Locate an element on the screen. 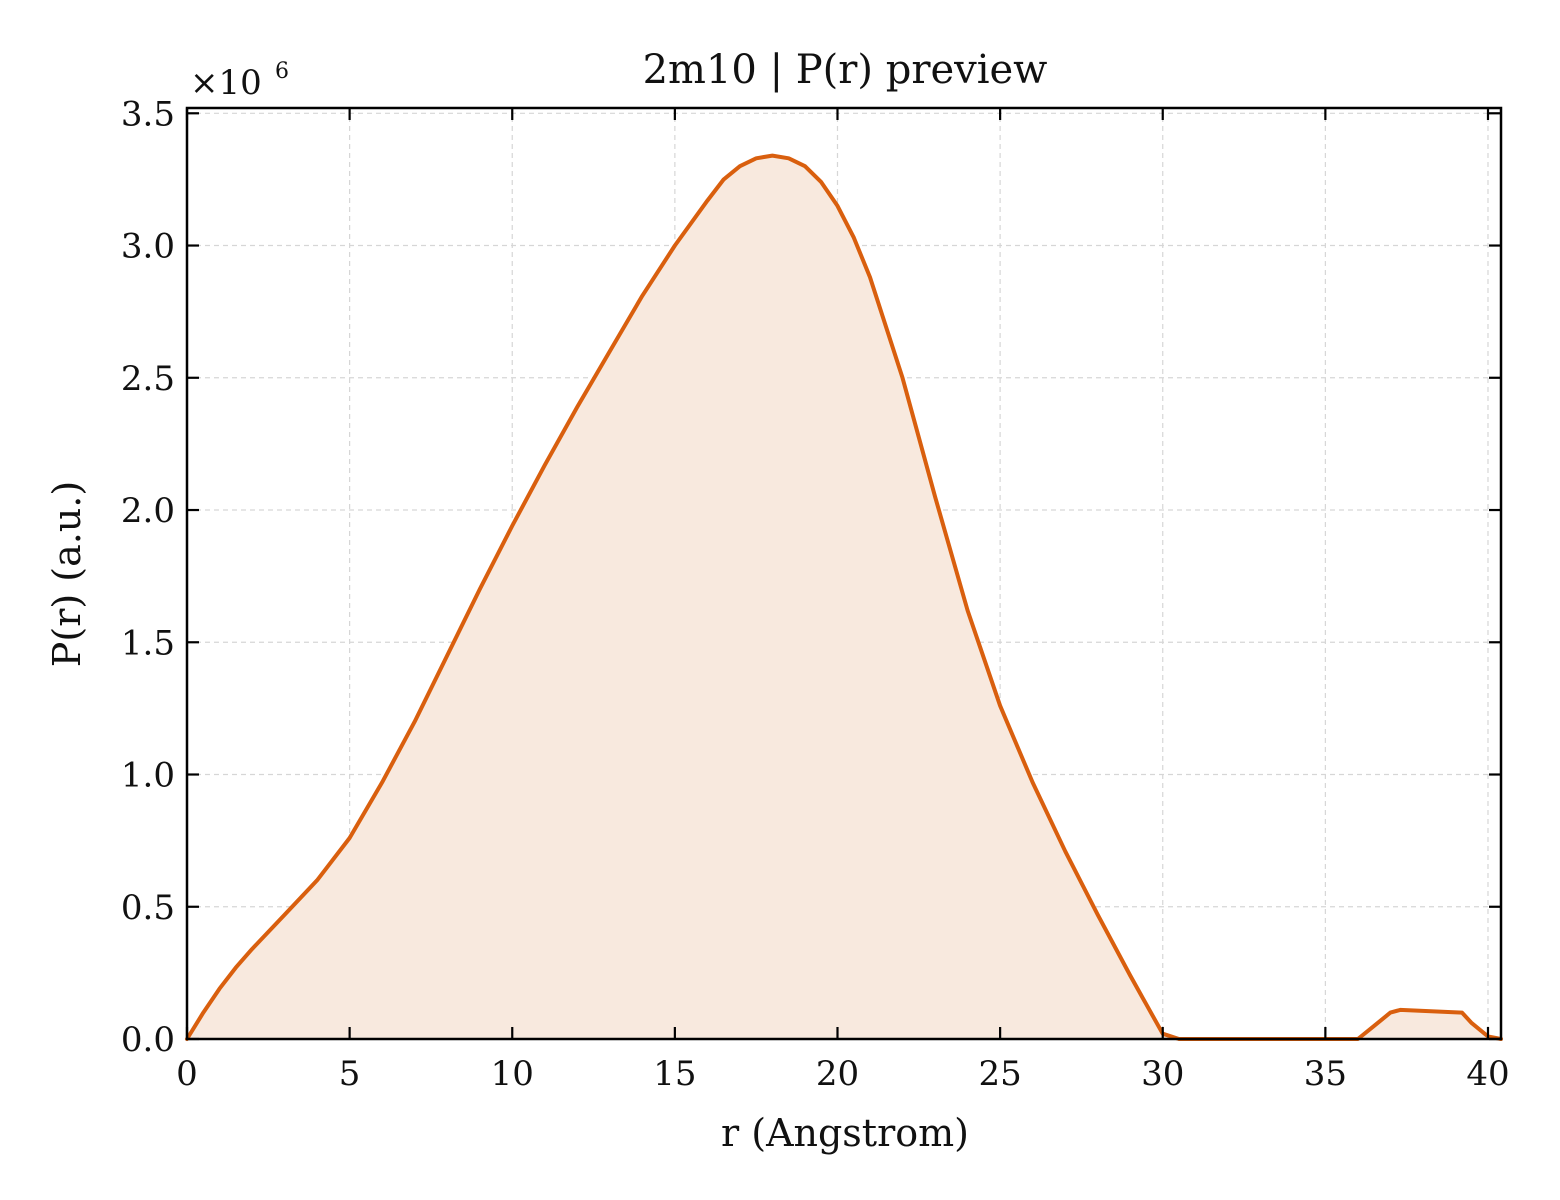 The height and width of the screenshot is (1200, 1560). x-tick-label: 35 is located at coordinates (1325, 1074).